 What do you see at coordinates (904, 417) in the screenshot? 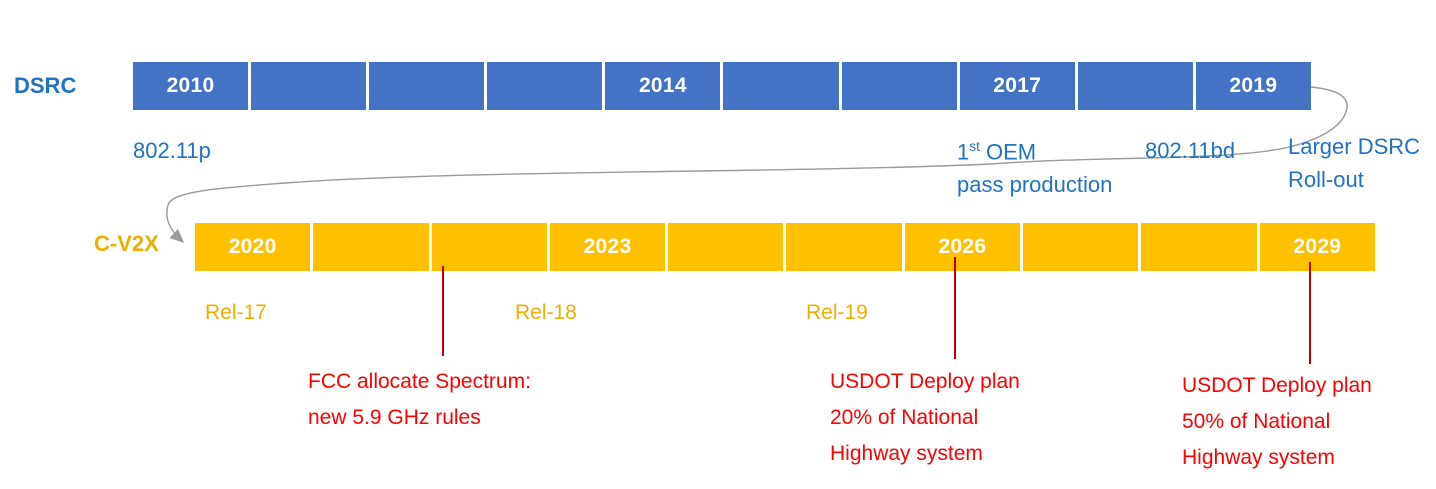
I see `event-usdot20-line2: 20% of National` at bounding box center [904, 417].